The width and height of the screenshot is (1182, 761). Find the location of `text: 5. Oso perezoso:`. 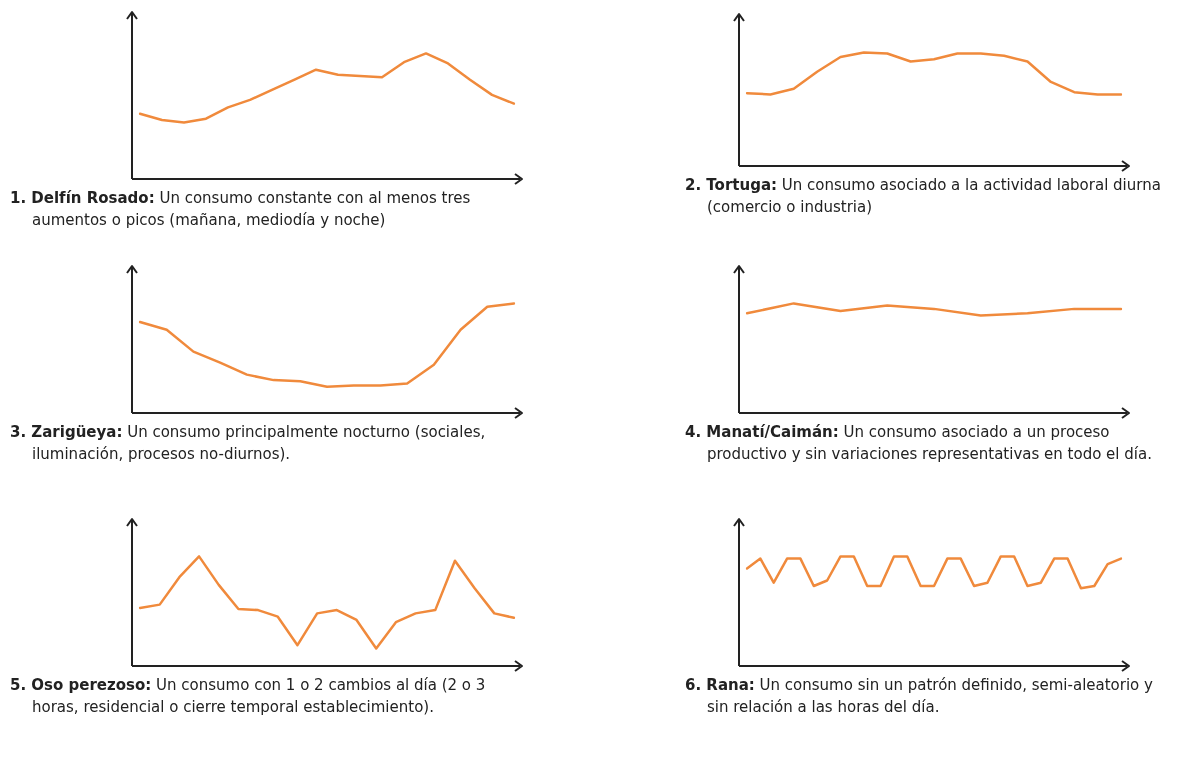

text: 5. Oso perezoso: is located at coordinates (81, 685).